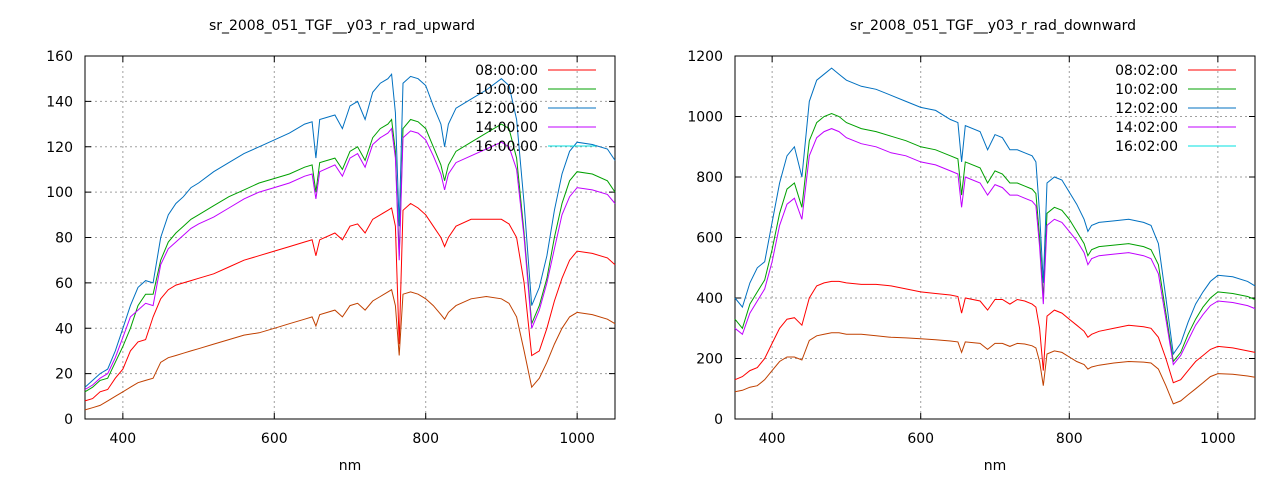  What do you see at coordinates (59, 57) in the screenshot?
I see `y-tick-label: 160` at bounding box center [59, 57].